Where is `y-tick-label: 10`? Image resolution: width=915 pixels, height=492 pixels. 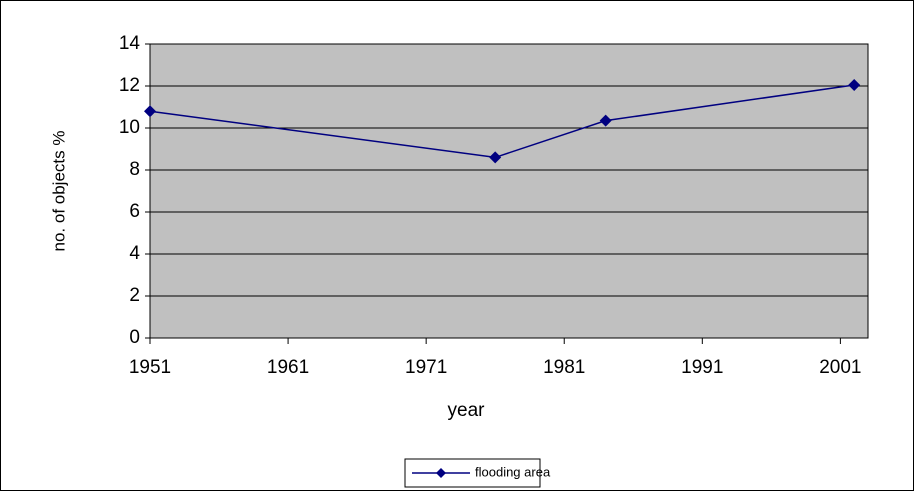
y-tick-label: 10 is located at coordinates (129, 127).